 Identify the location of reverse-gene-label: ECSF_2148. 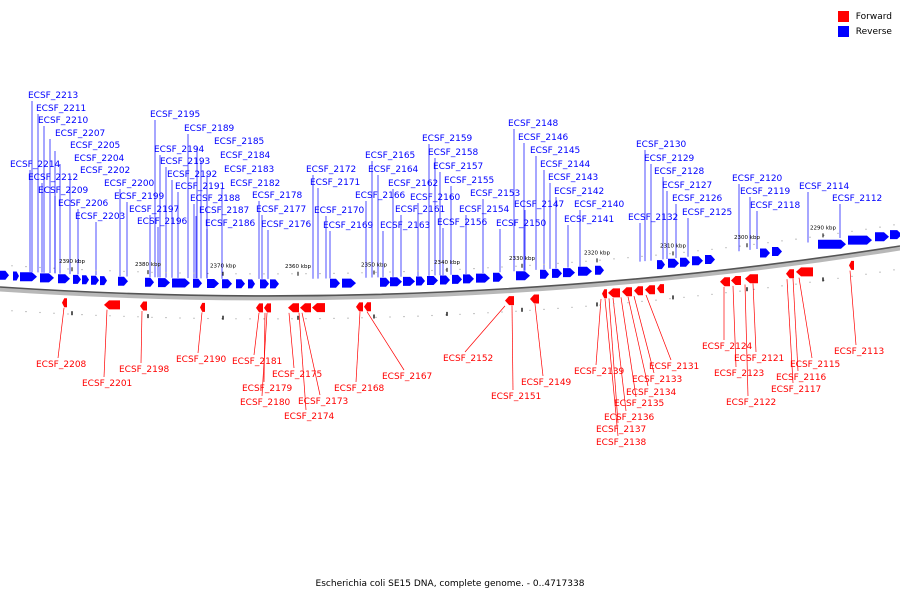
(533, 124).